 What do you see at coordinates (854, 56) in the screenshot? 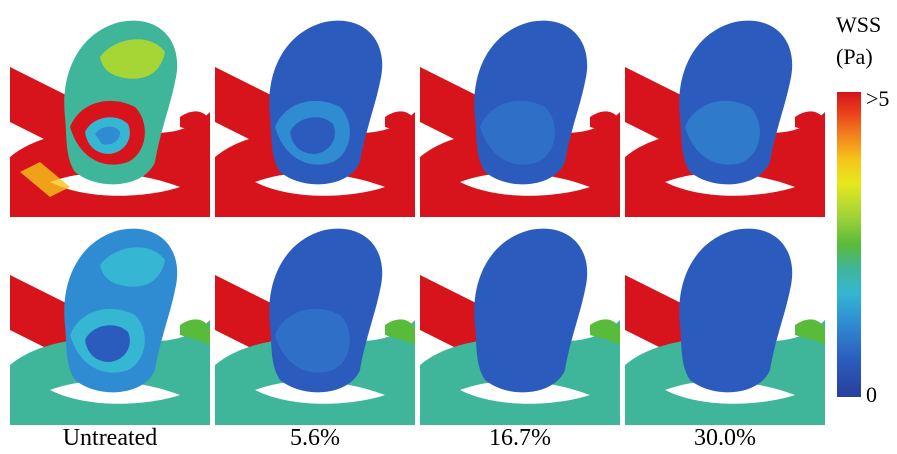
I see `colorbar-title-line2: (Pa)` at bounding box center [854, 56].